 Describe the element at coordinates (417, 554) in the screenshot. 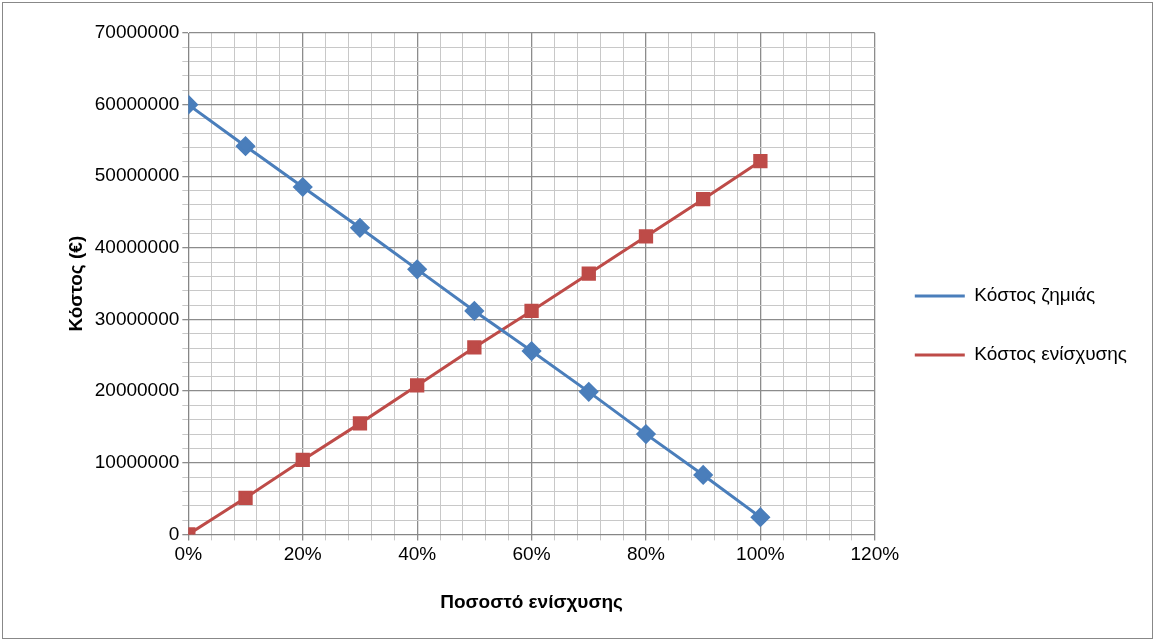

I see `x-tick-label: 40%` at that location.